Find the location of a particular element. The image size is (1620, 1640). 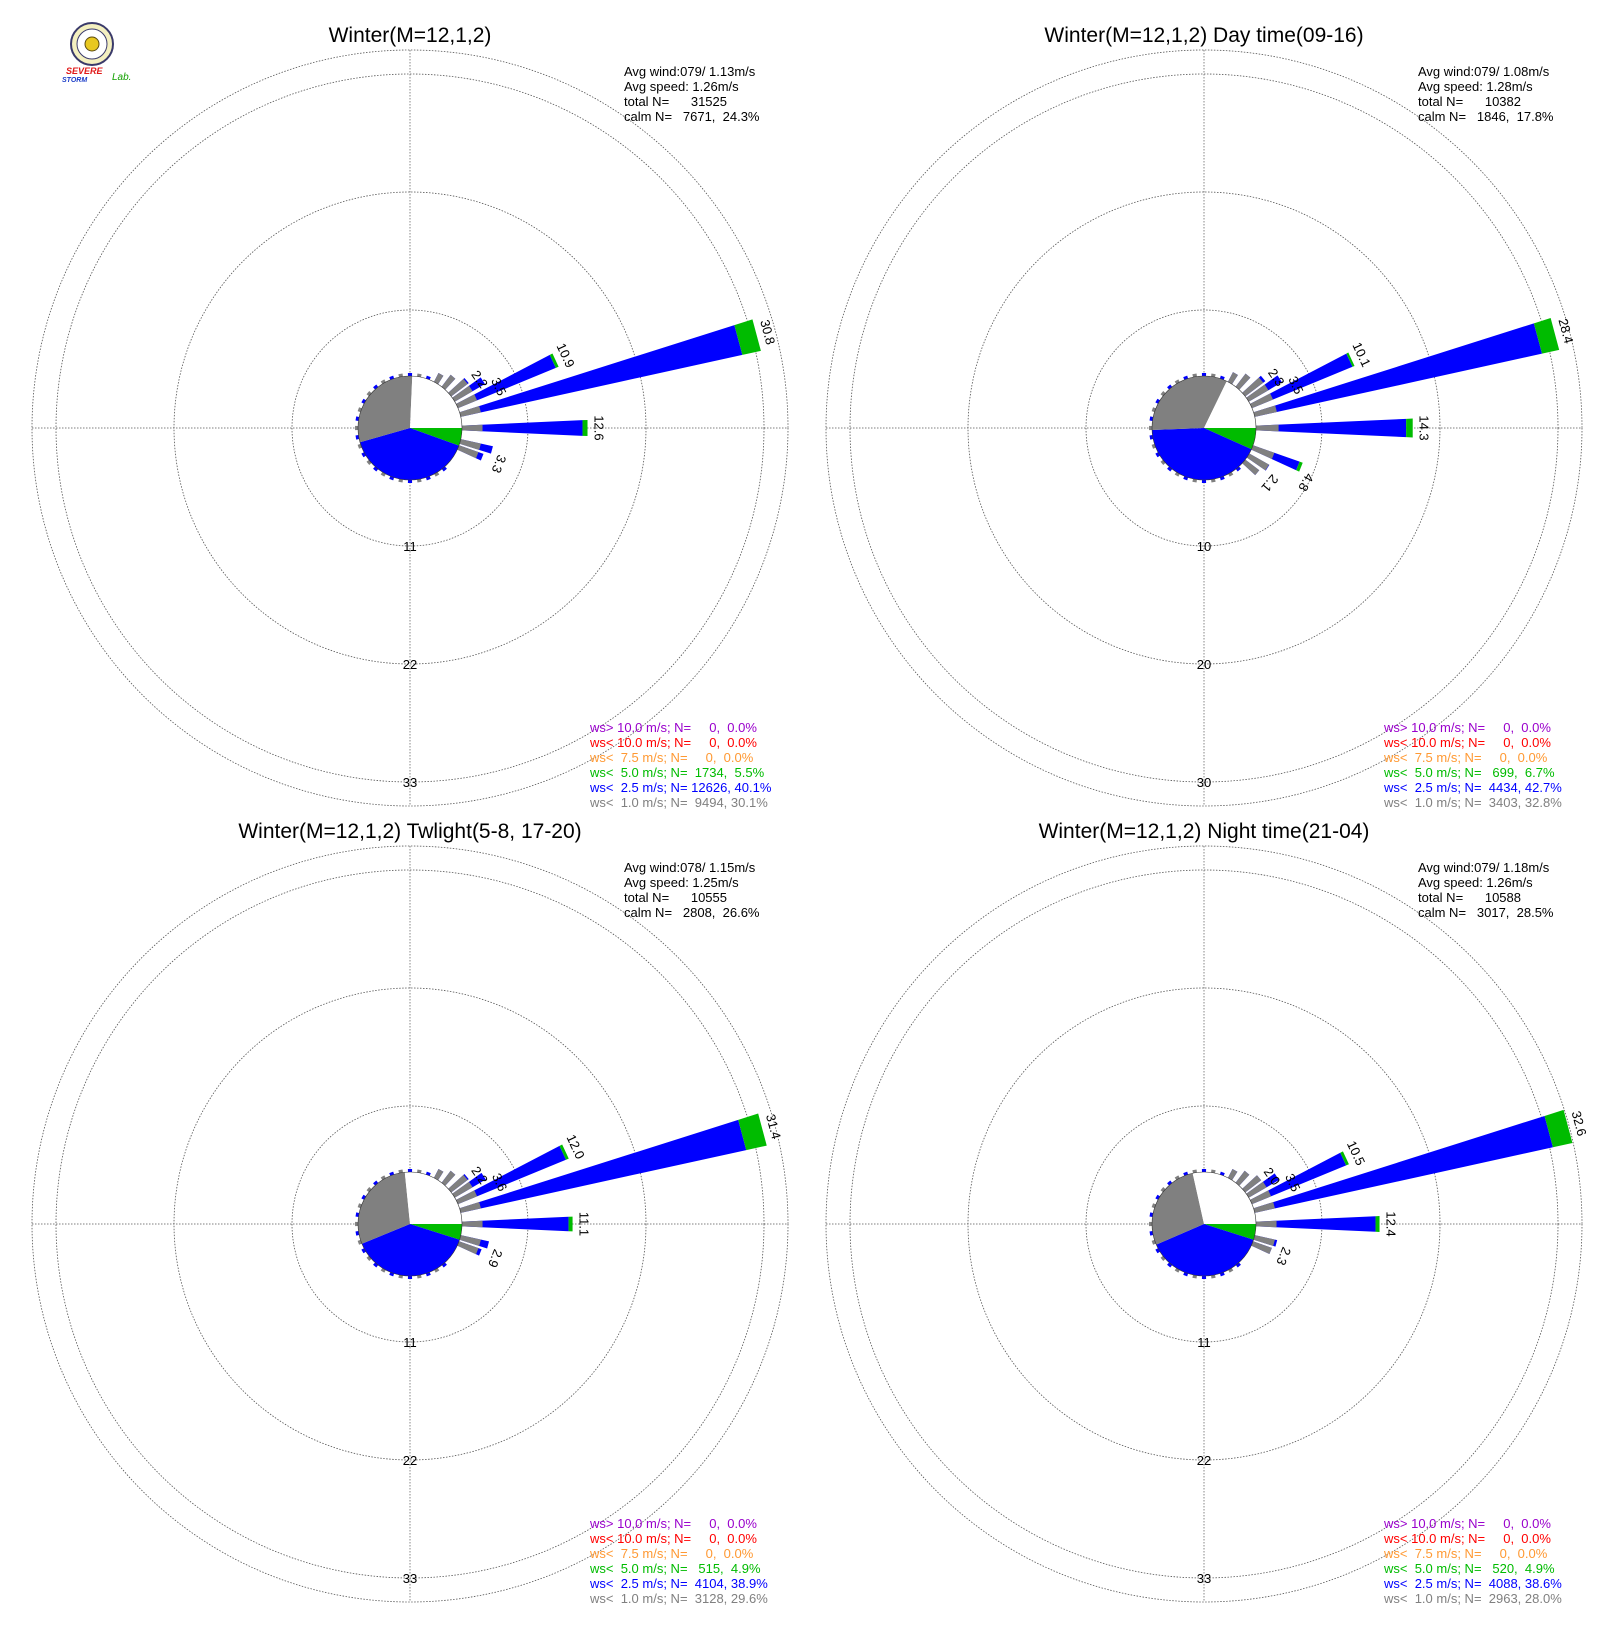

legend-green: ws< 5.0 m/s; N= 520, 4.9% is located at coordinates (1469, 1568).